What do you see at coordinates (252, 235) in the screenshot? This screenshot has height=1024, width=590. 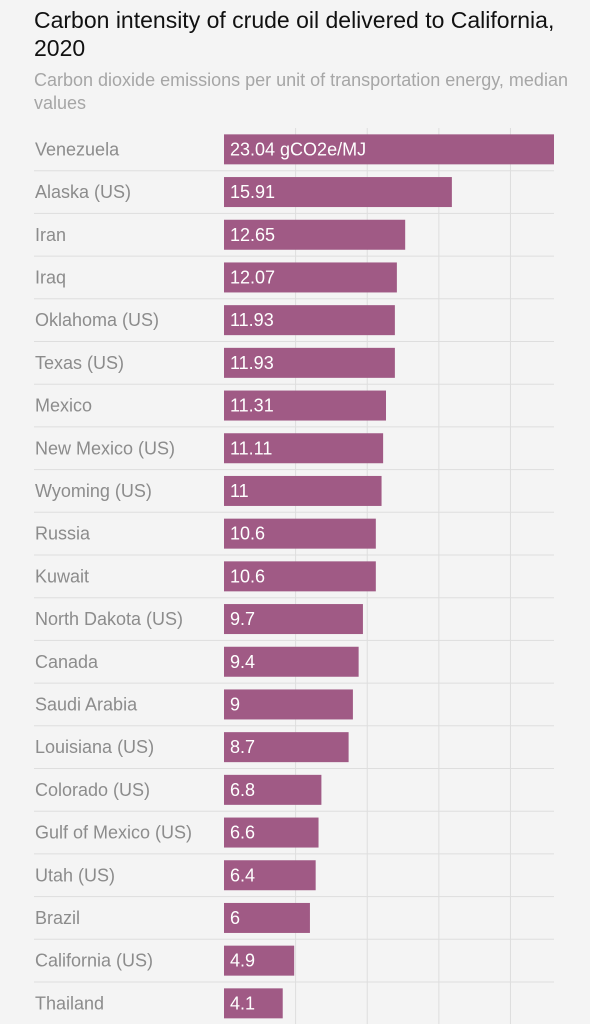 I see `value-label: 12.65` at bounding box center [252, 235].